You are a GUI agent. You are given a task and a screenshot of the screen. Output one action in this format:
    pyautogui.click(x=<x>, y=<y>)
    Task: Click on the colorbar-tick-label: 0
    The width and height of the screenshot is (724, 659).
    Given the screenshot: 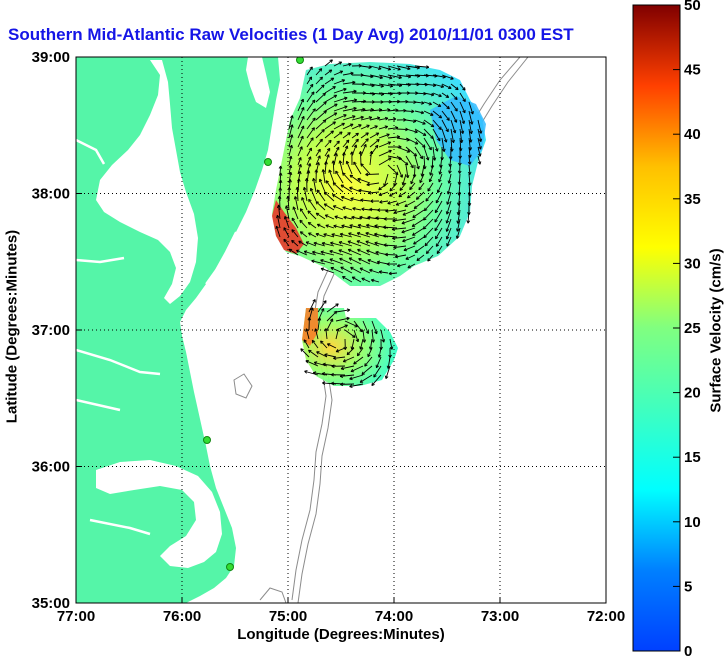 What is the action you would take?
    pyautogui.click(x=688, y=651)
    